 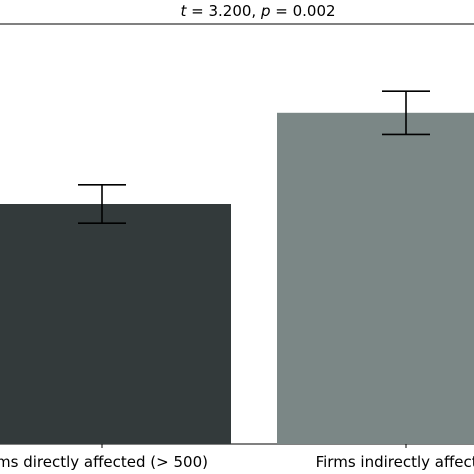 What do you see at coordinates (223, 11) in the screenshot?
I see `title-t-value: = 3.200,` at bounding box center [223, 11].